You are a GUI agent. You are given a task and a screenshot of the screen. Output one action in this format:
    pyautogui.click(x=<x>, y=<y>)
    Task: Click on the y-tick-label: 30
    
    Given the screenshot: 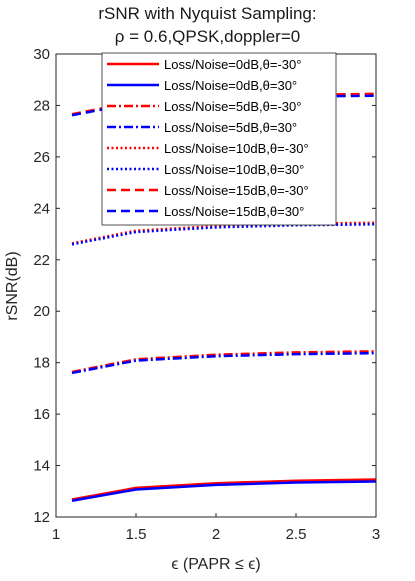 What is the action you would take?
    pyautogui.click(x=41, y=54)
    